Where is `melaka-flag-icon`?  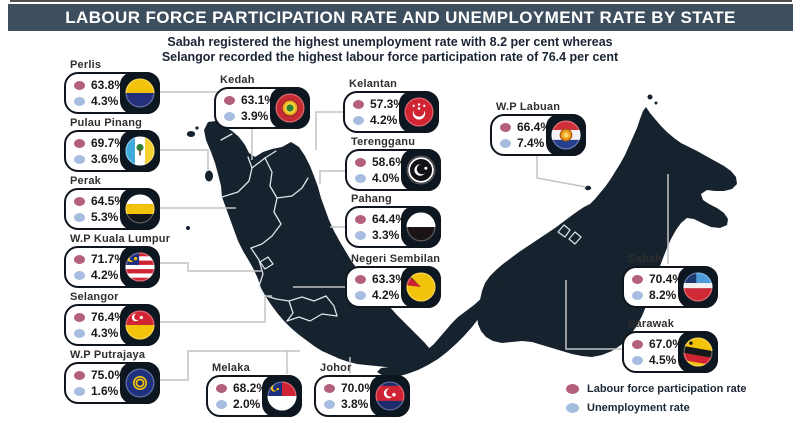 melaka-flag-icon is located at coordinates (282, 396).